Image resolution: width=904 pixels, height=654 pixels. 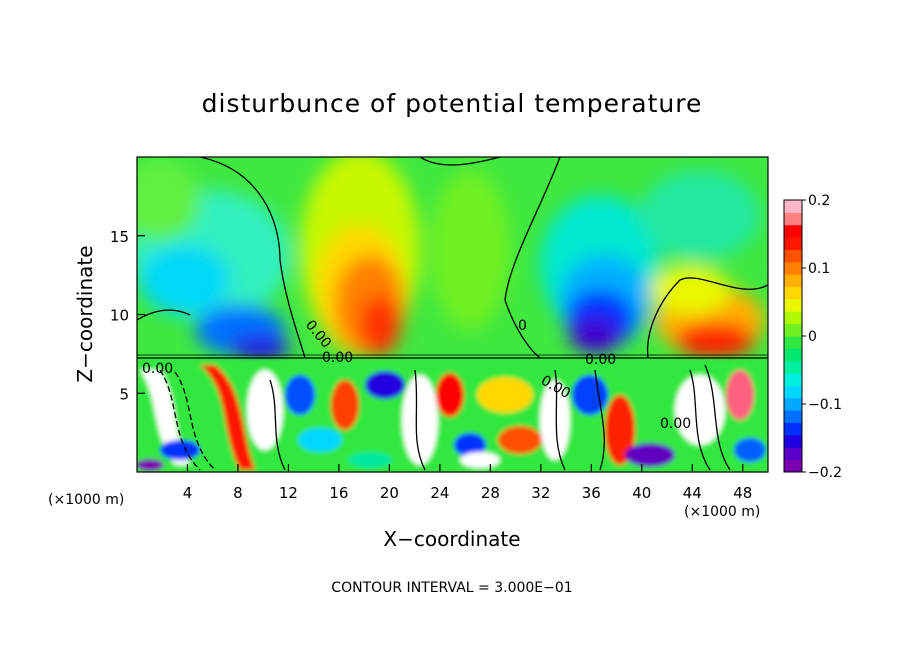 What do you see at coordinates (722, 512) in the screenshot?
I see `x-unit-right: (×1000 m)` at bounding box center [722, 512].